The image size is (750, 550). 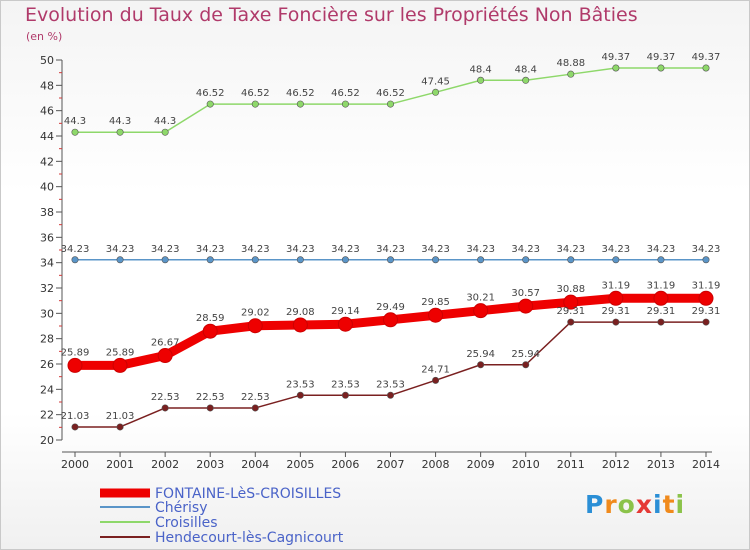 I want to click on x-tick-label: 2014, so click(x=706, y=464).